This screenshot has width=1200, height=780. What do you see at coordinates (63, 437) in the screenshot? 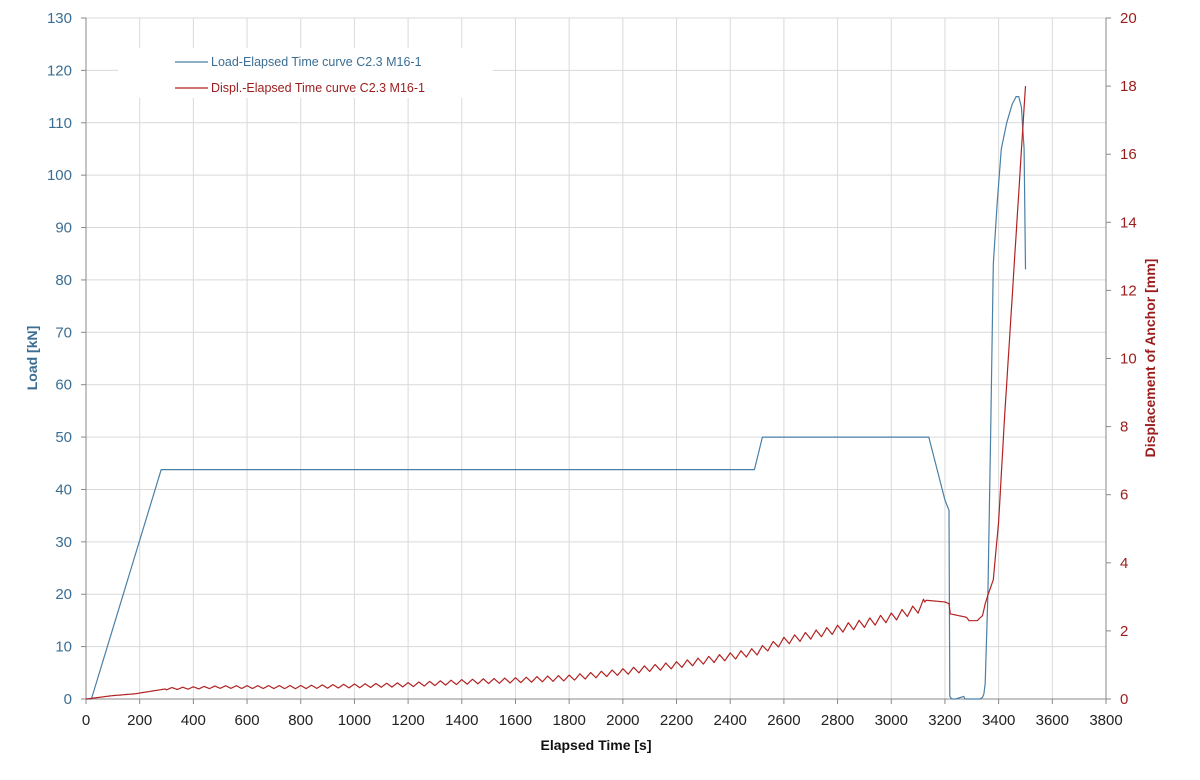
I see `y-left-tick-label: 50` at bounding box center [63, 437].